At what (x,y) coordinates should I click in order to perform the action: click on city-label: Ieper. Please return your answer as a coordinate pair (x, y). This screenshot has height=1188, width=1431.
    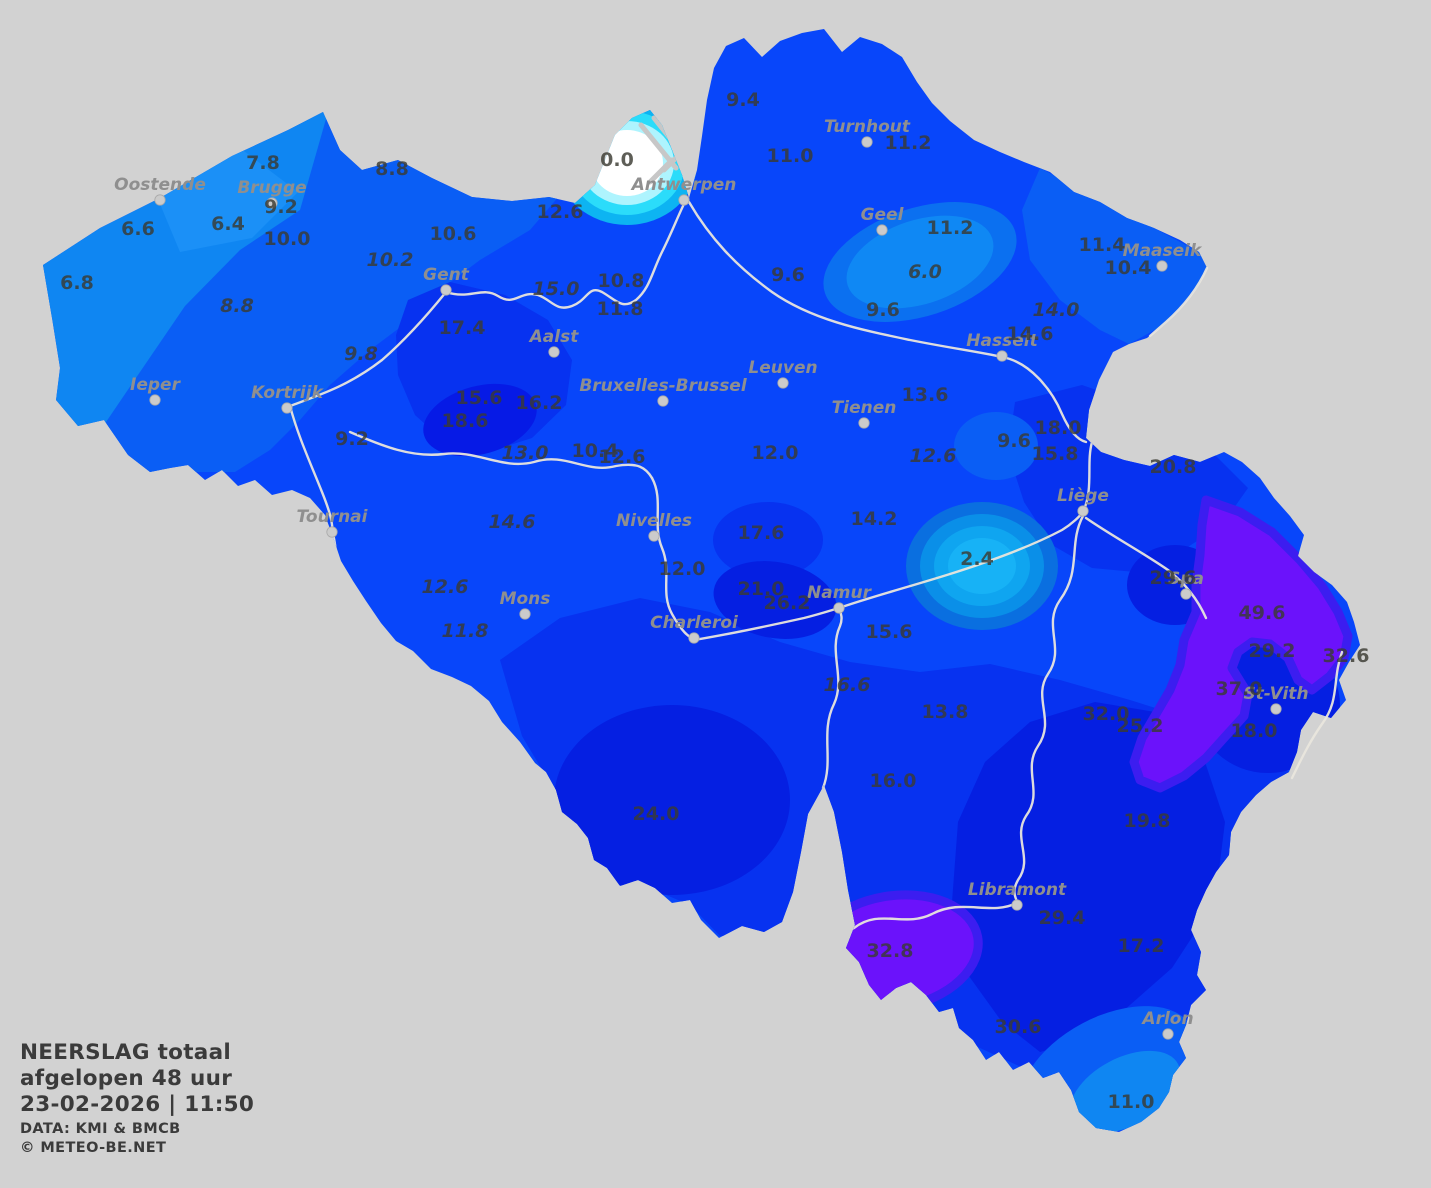
    Looking at the image, I should click on (156, 385).